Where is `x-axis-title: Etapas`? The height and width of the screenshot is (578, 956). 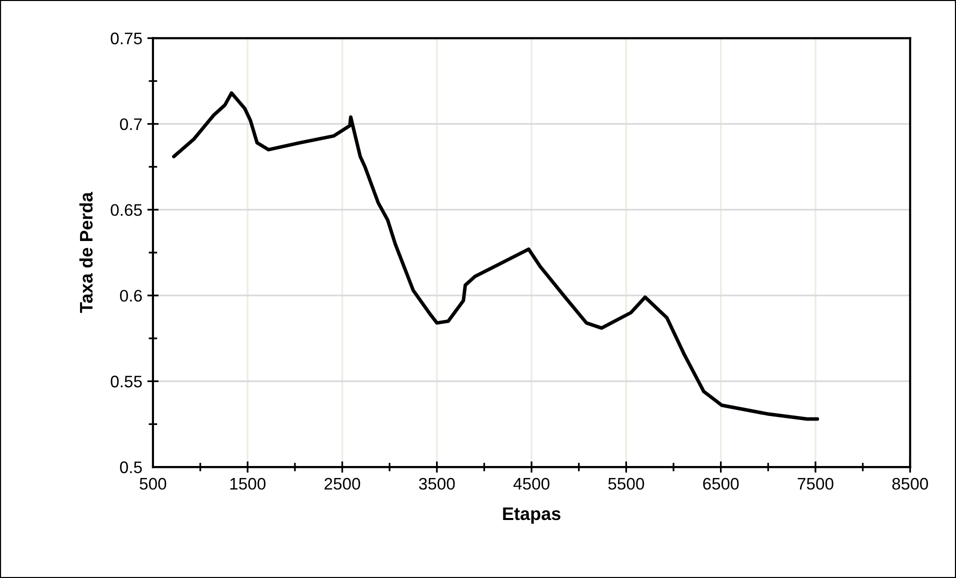 x-axis-title: Etapas is located at coordinates (531, 516).